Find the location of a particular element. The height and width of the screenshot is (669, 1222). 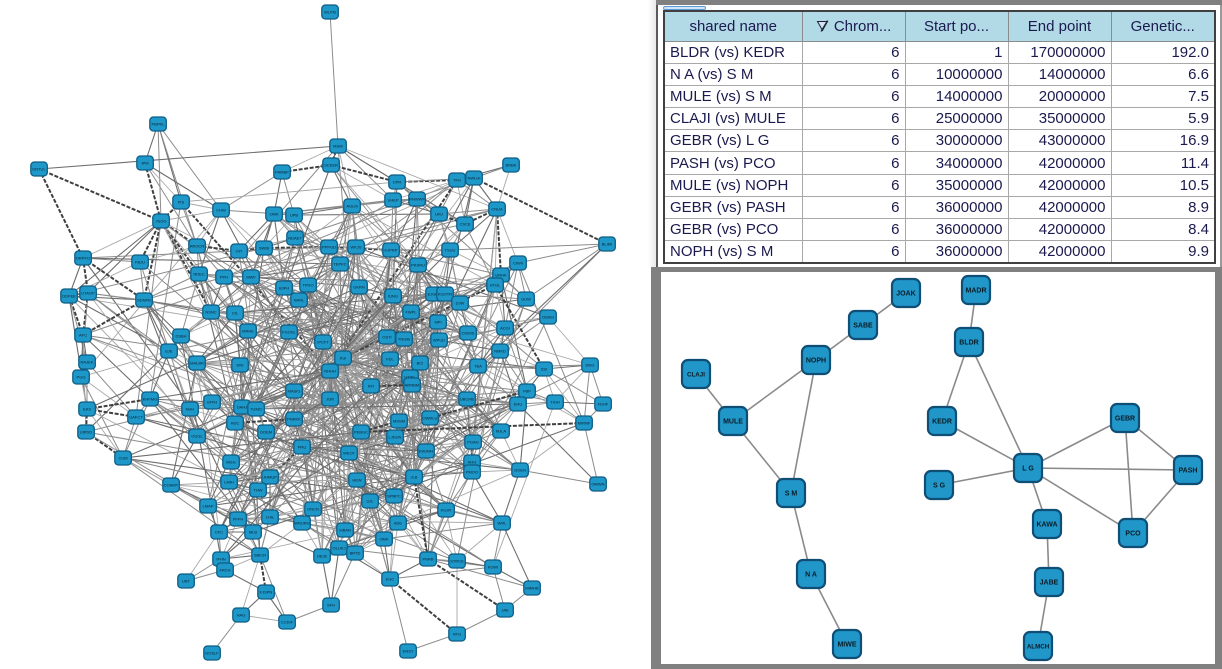

svg-text: KEDR is located at coordinates (942, 422).